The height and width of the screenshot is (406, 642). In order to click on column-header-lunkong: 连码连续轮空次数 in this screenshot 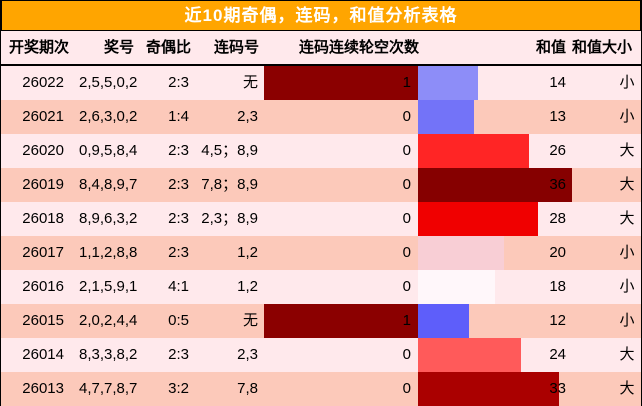, I will do `click(359, 47)`.